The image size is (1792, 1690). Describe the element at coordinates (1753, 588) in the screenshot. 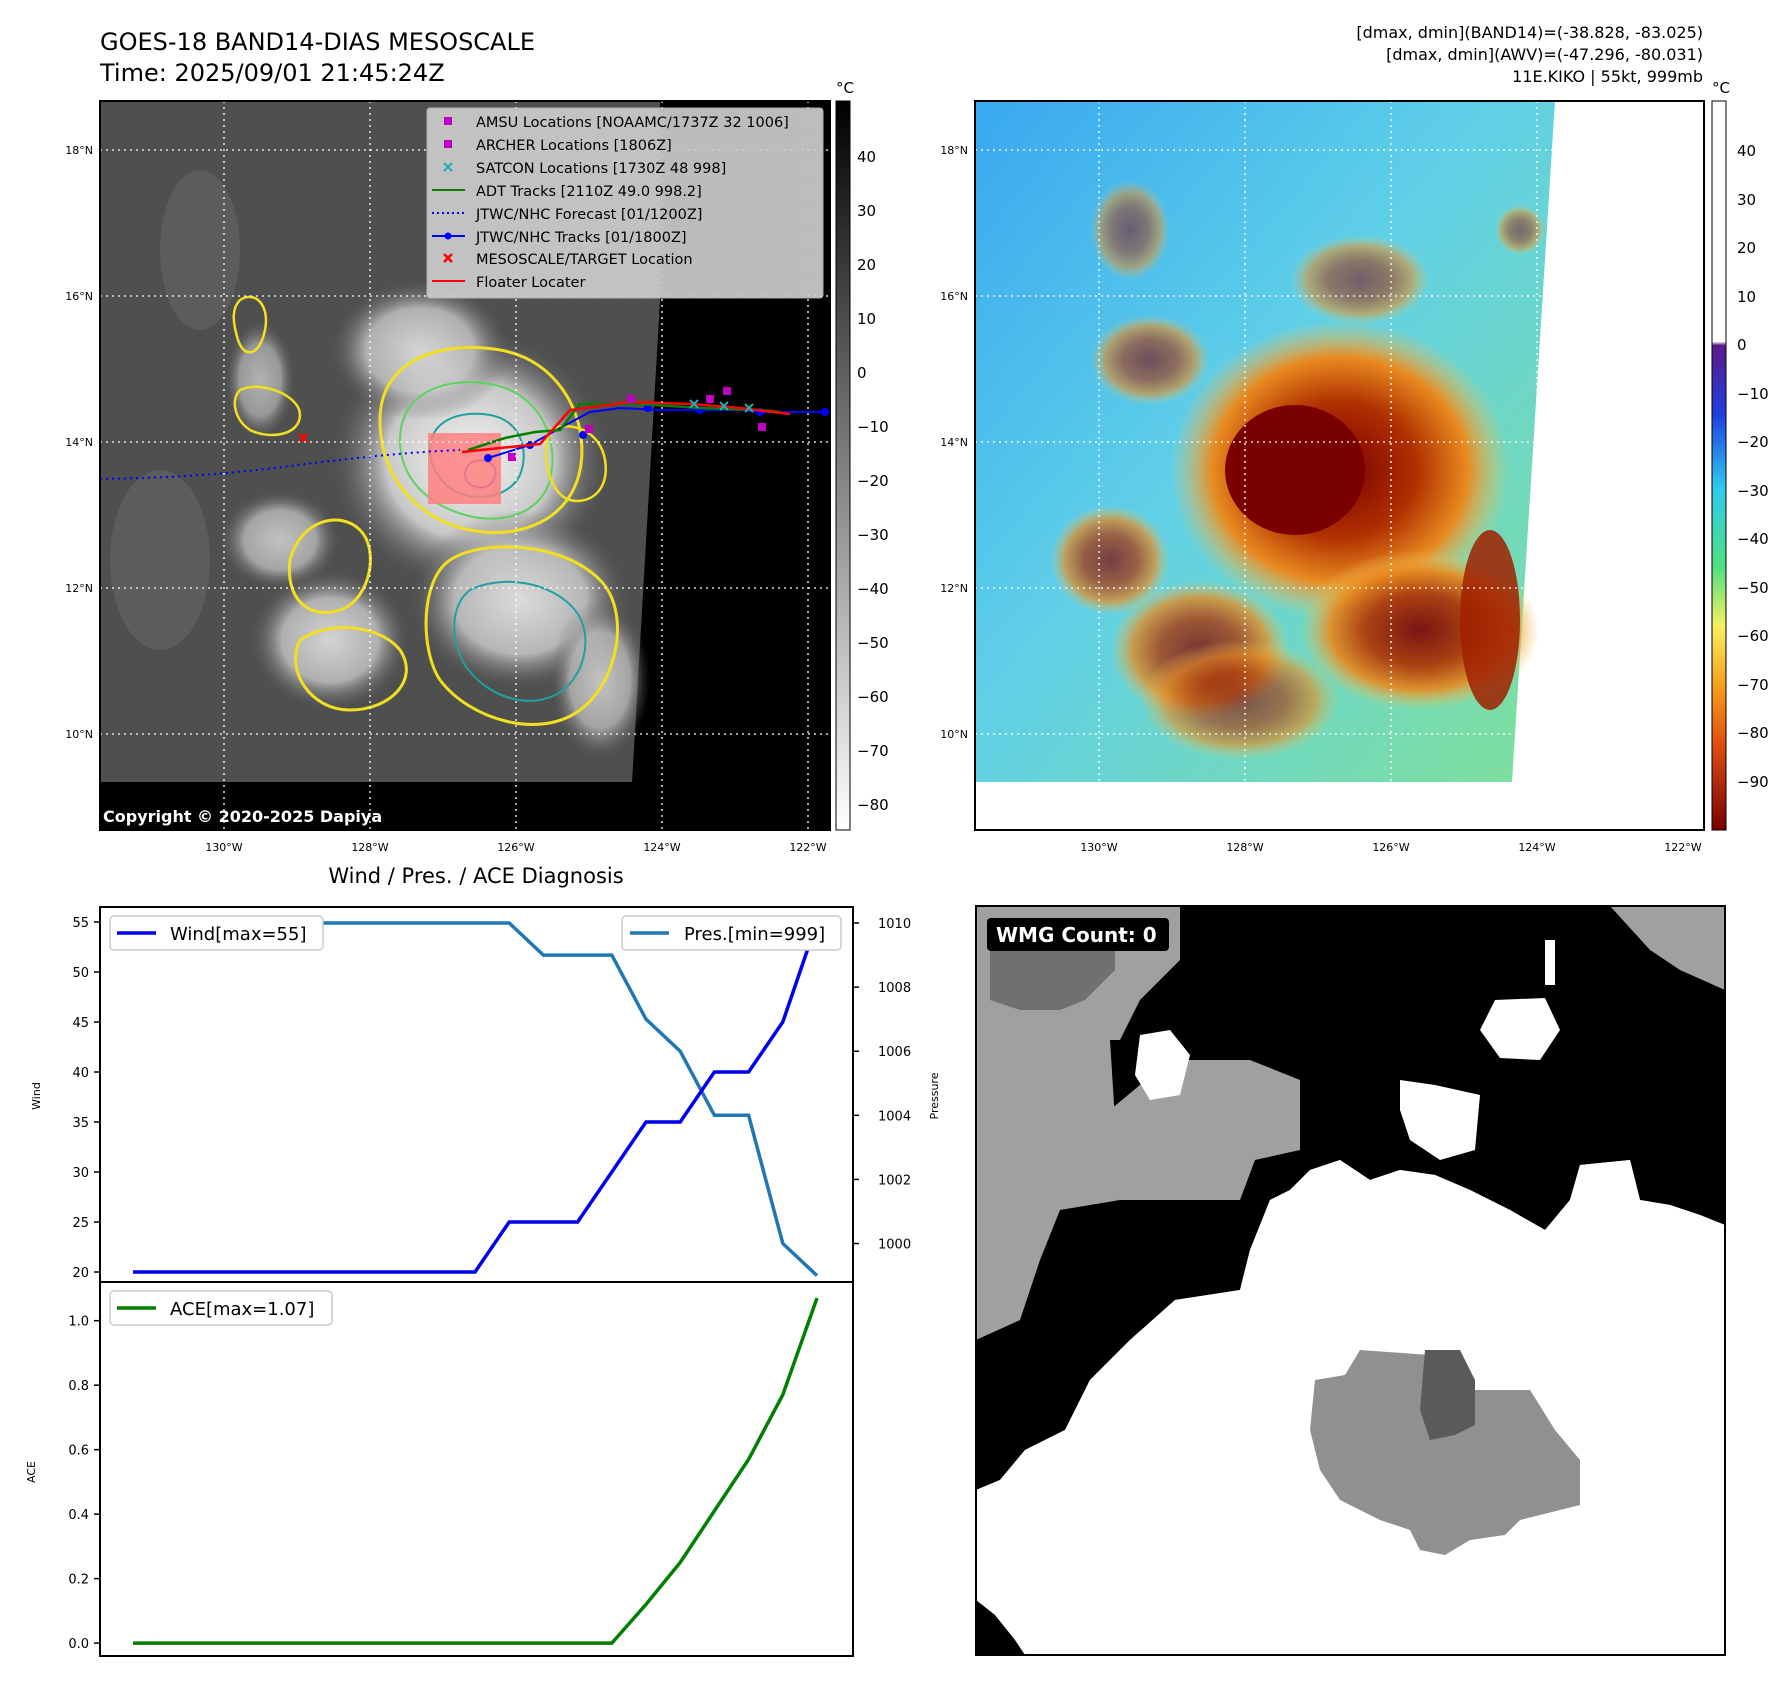

I see `col-cbar-tick-9: −50` at that location.